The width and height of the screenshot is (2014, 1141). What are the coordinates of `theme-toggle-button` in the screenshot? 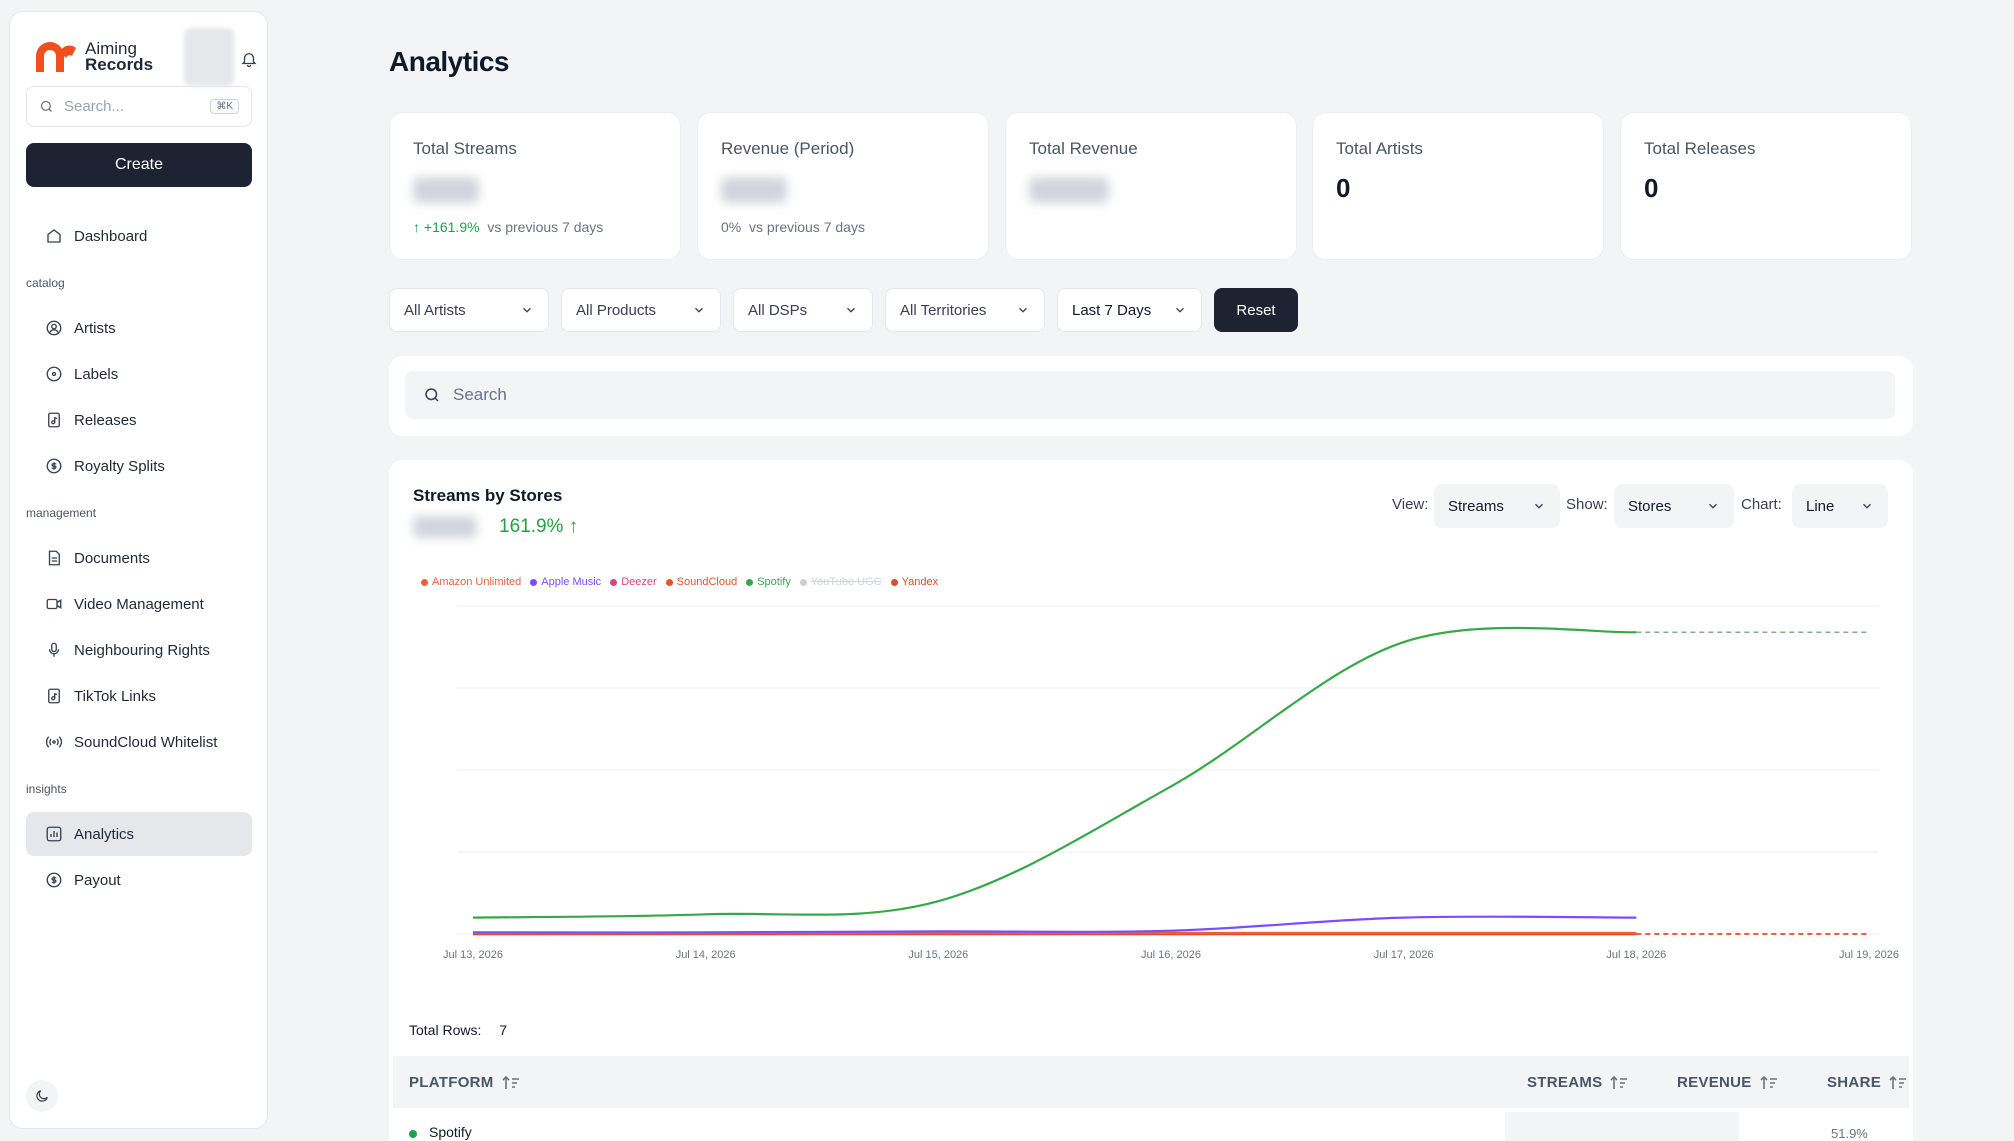 It's located at (42, 1096).